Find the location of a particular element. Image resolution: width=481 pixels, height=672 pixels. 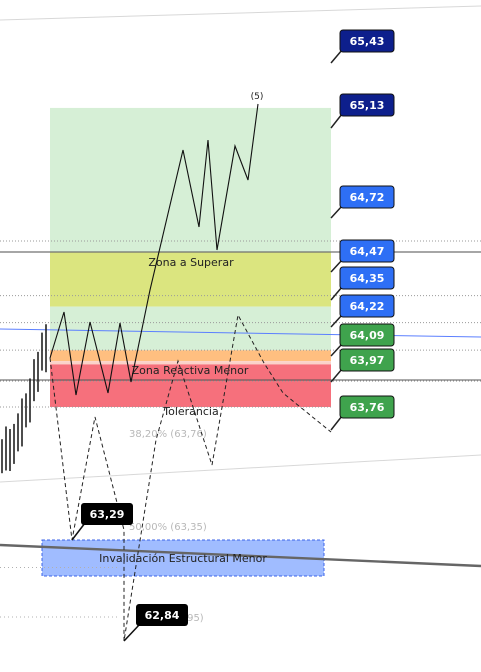

black-price-tag-label: 62,84 is located at coordinates (162, 615).